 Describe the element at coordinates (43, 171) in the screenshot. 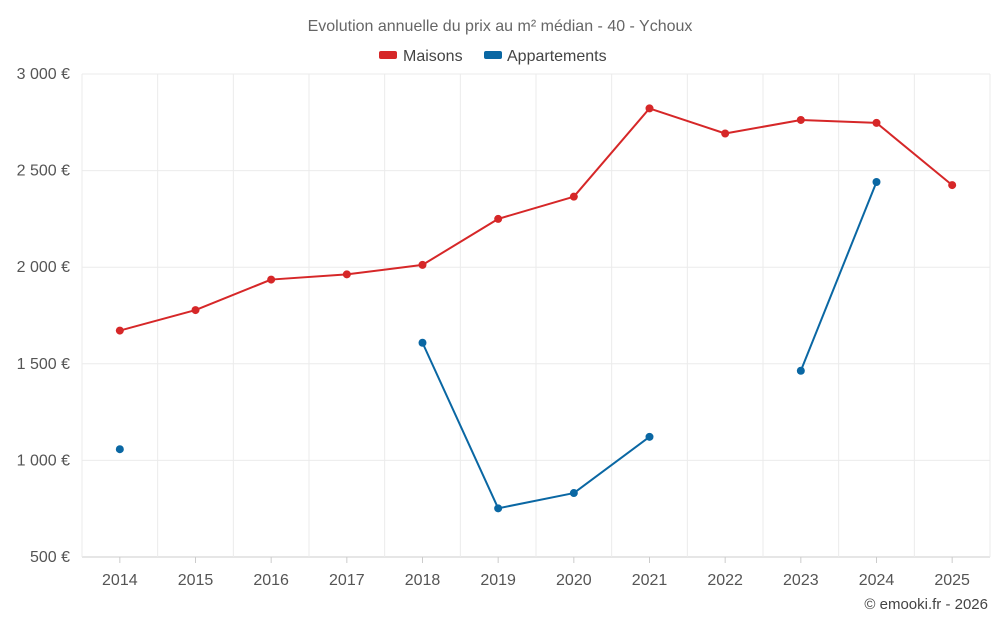

I see `y-tick-label: 2 500 €` at that location.